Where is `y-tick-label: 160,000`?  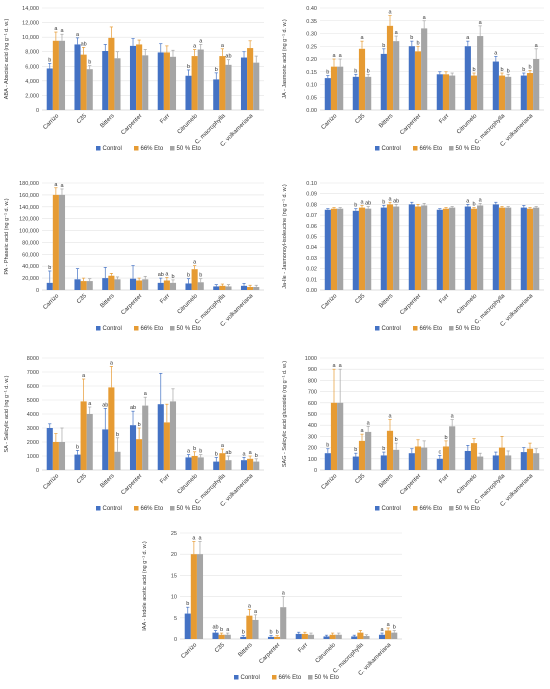
y-tick-label: 160,000 is located at coordinates (29, 196).